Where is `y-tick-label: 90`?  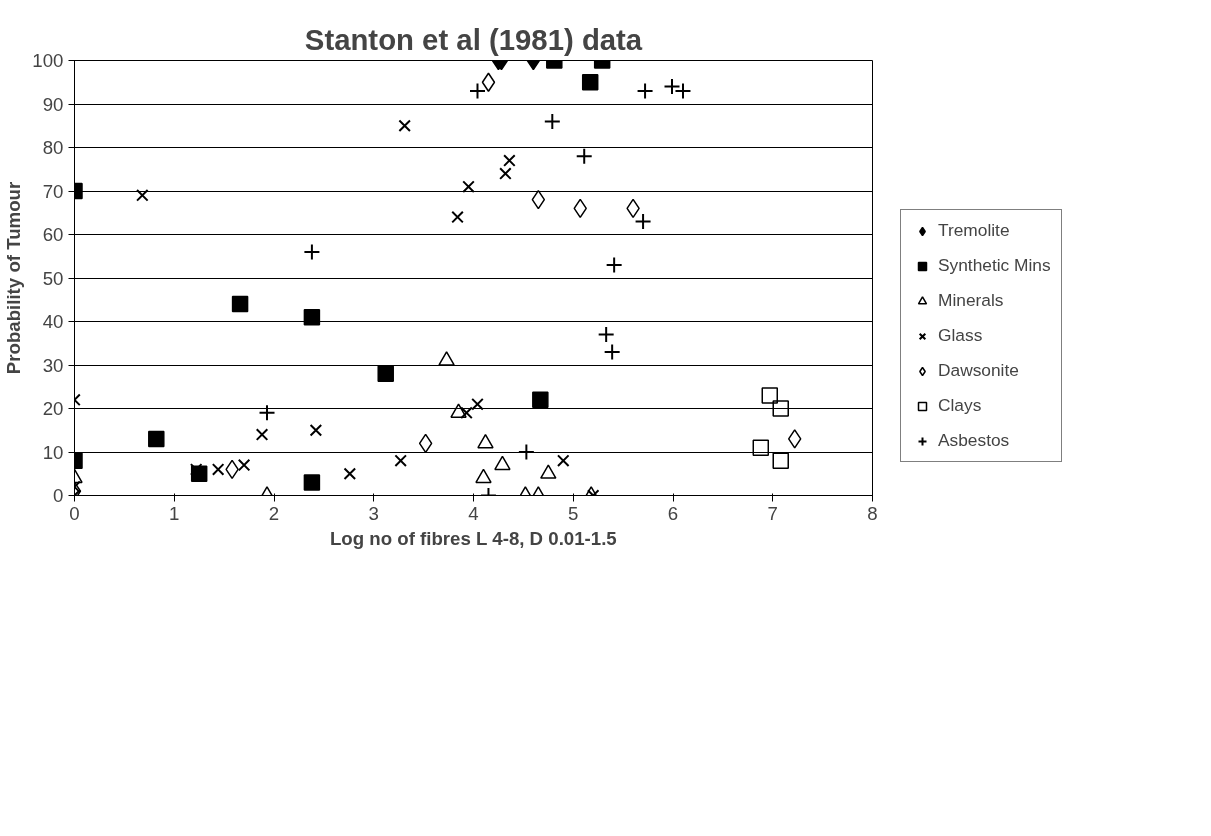
y-tick-label: 90 is located at coordinates (53, 104).